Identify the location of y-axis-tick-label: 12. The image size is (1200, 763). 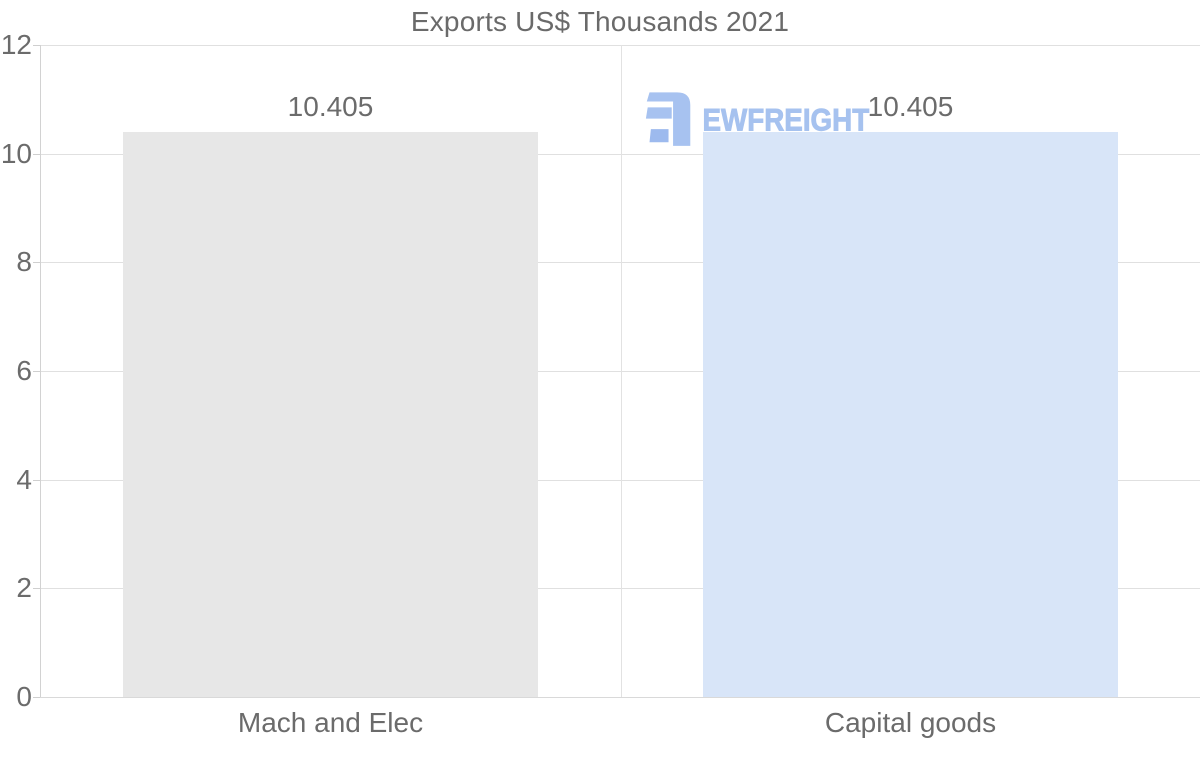
(16, 44).